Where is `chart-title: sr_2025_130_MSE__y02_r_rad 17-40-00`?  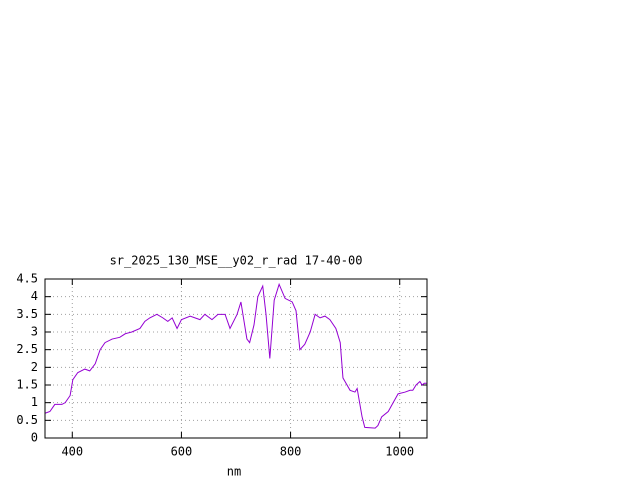 chart-title: sr_2025_130_MSE__y02_r_rad 17-40-00 is located at coordinates (236, 261).